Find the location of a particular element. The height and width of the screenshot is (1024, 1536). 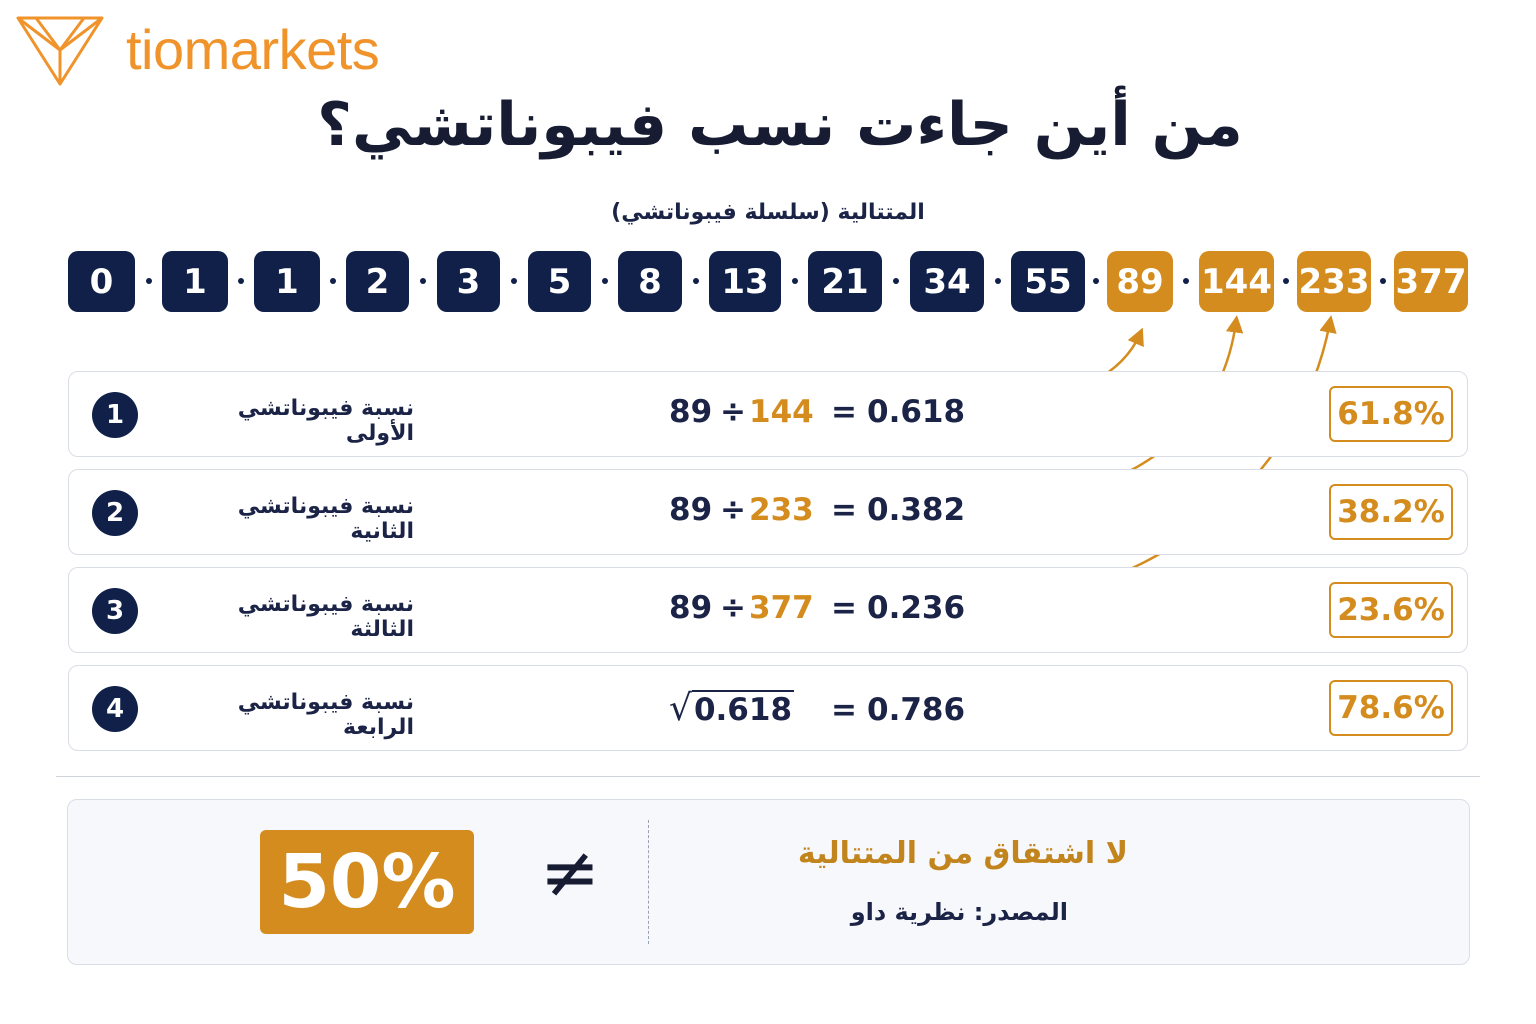

dashed-separator is located at coordinates (648, 882).